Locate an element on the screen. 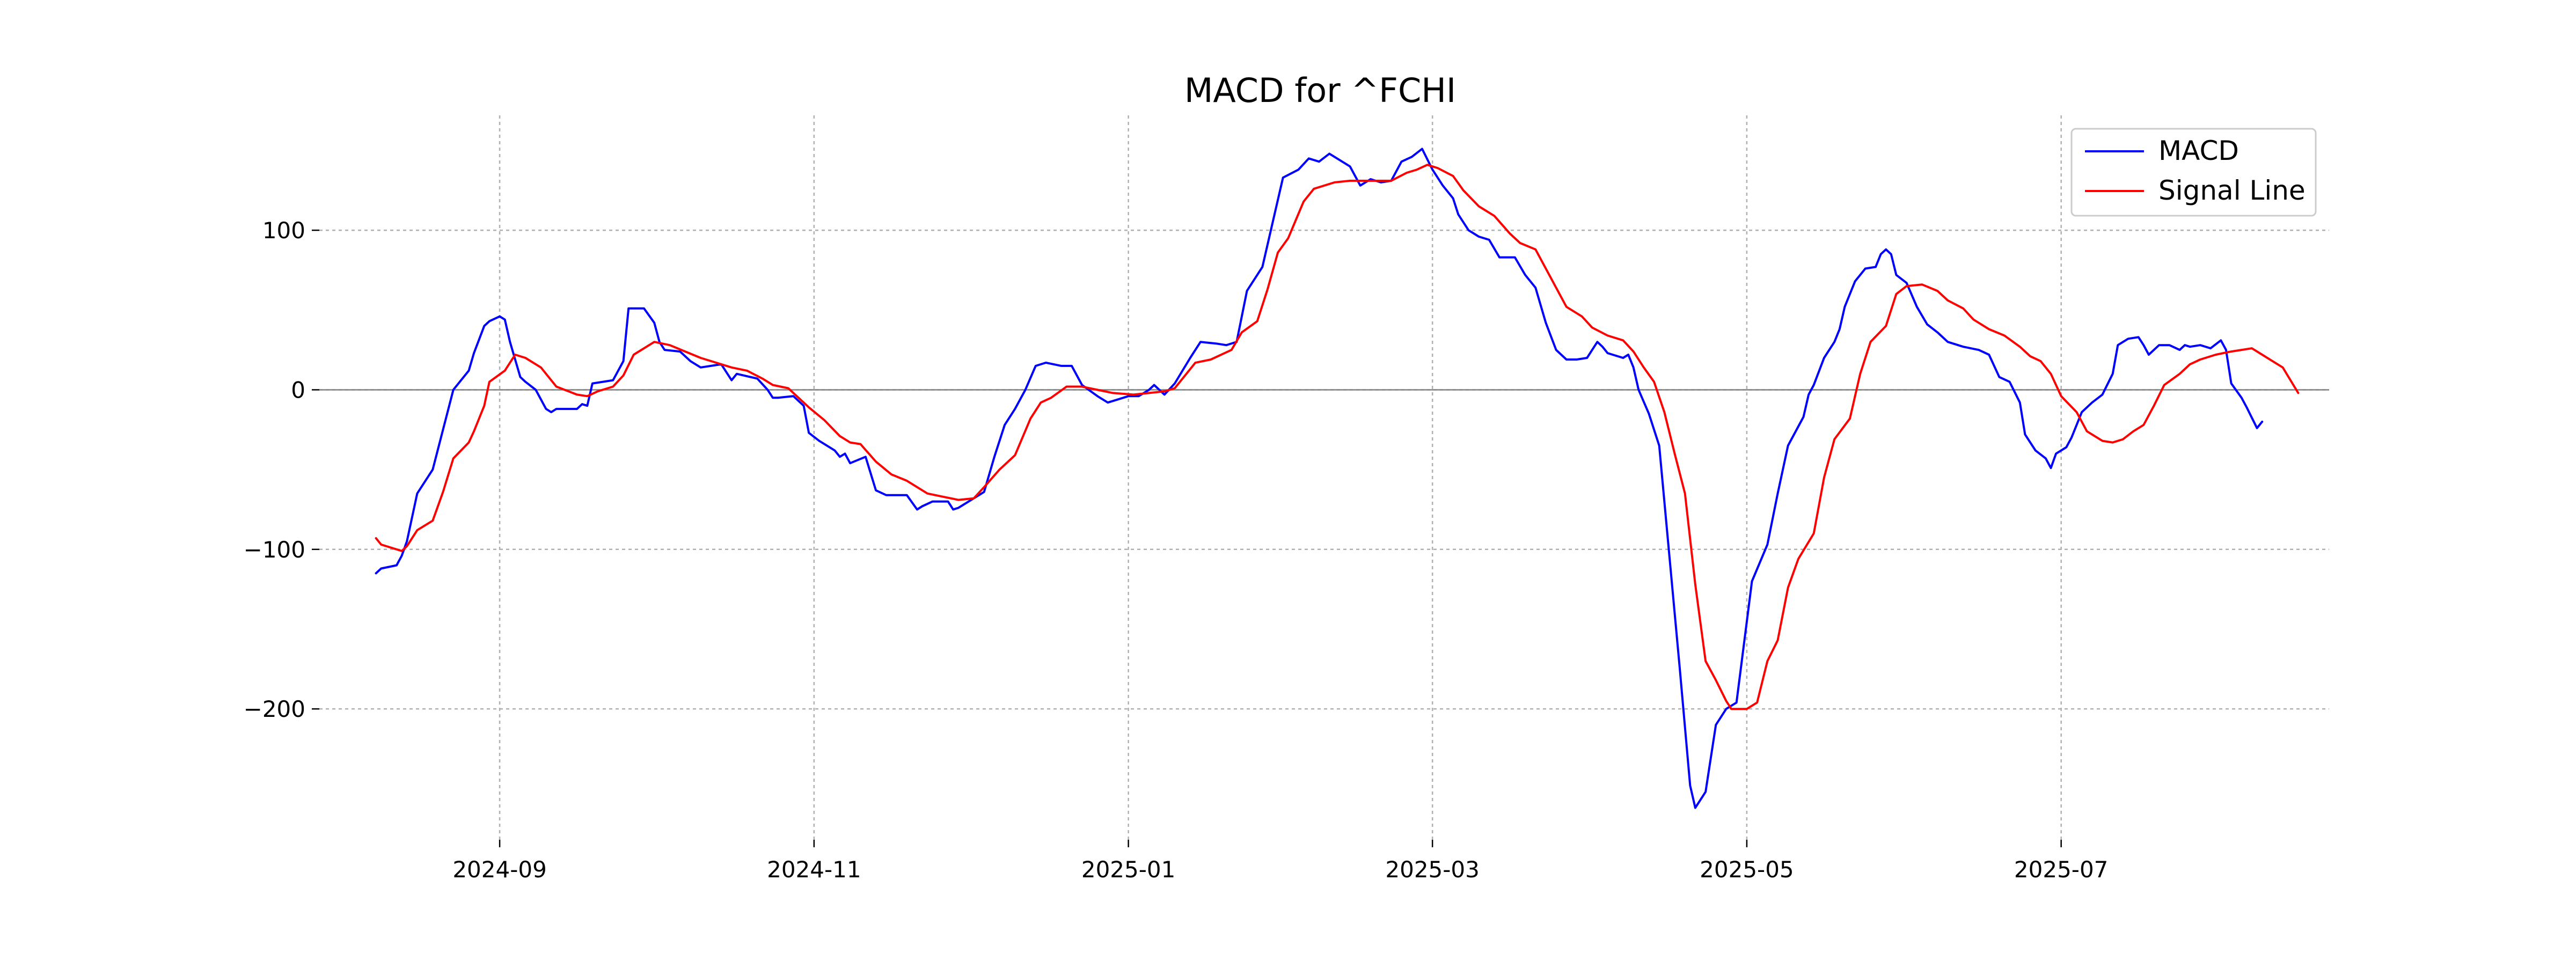  x-tick-label: 2025-07 is located at coordinates (2061, 869).